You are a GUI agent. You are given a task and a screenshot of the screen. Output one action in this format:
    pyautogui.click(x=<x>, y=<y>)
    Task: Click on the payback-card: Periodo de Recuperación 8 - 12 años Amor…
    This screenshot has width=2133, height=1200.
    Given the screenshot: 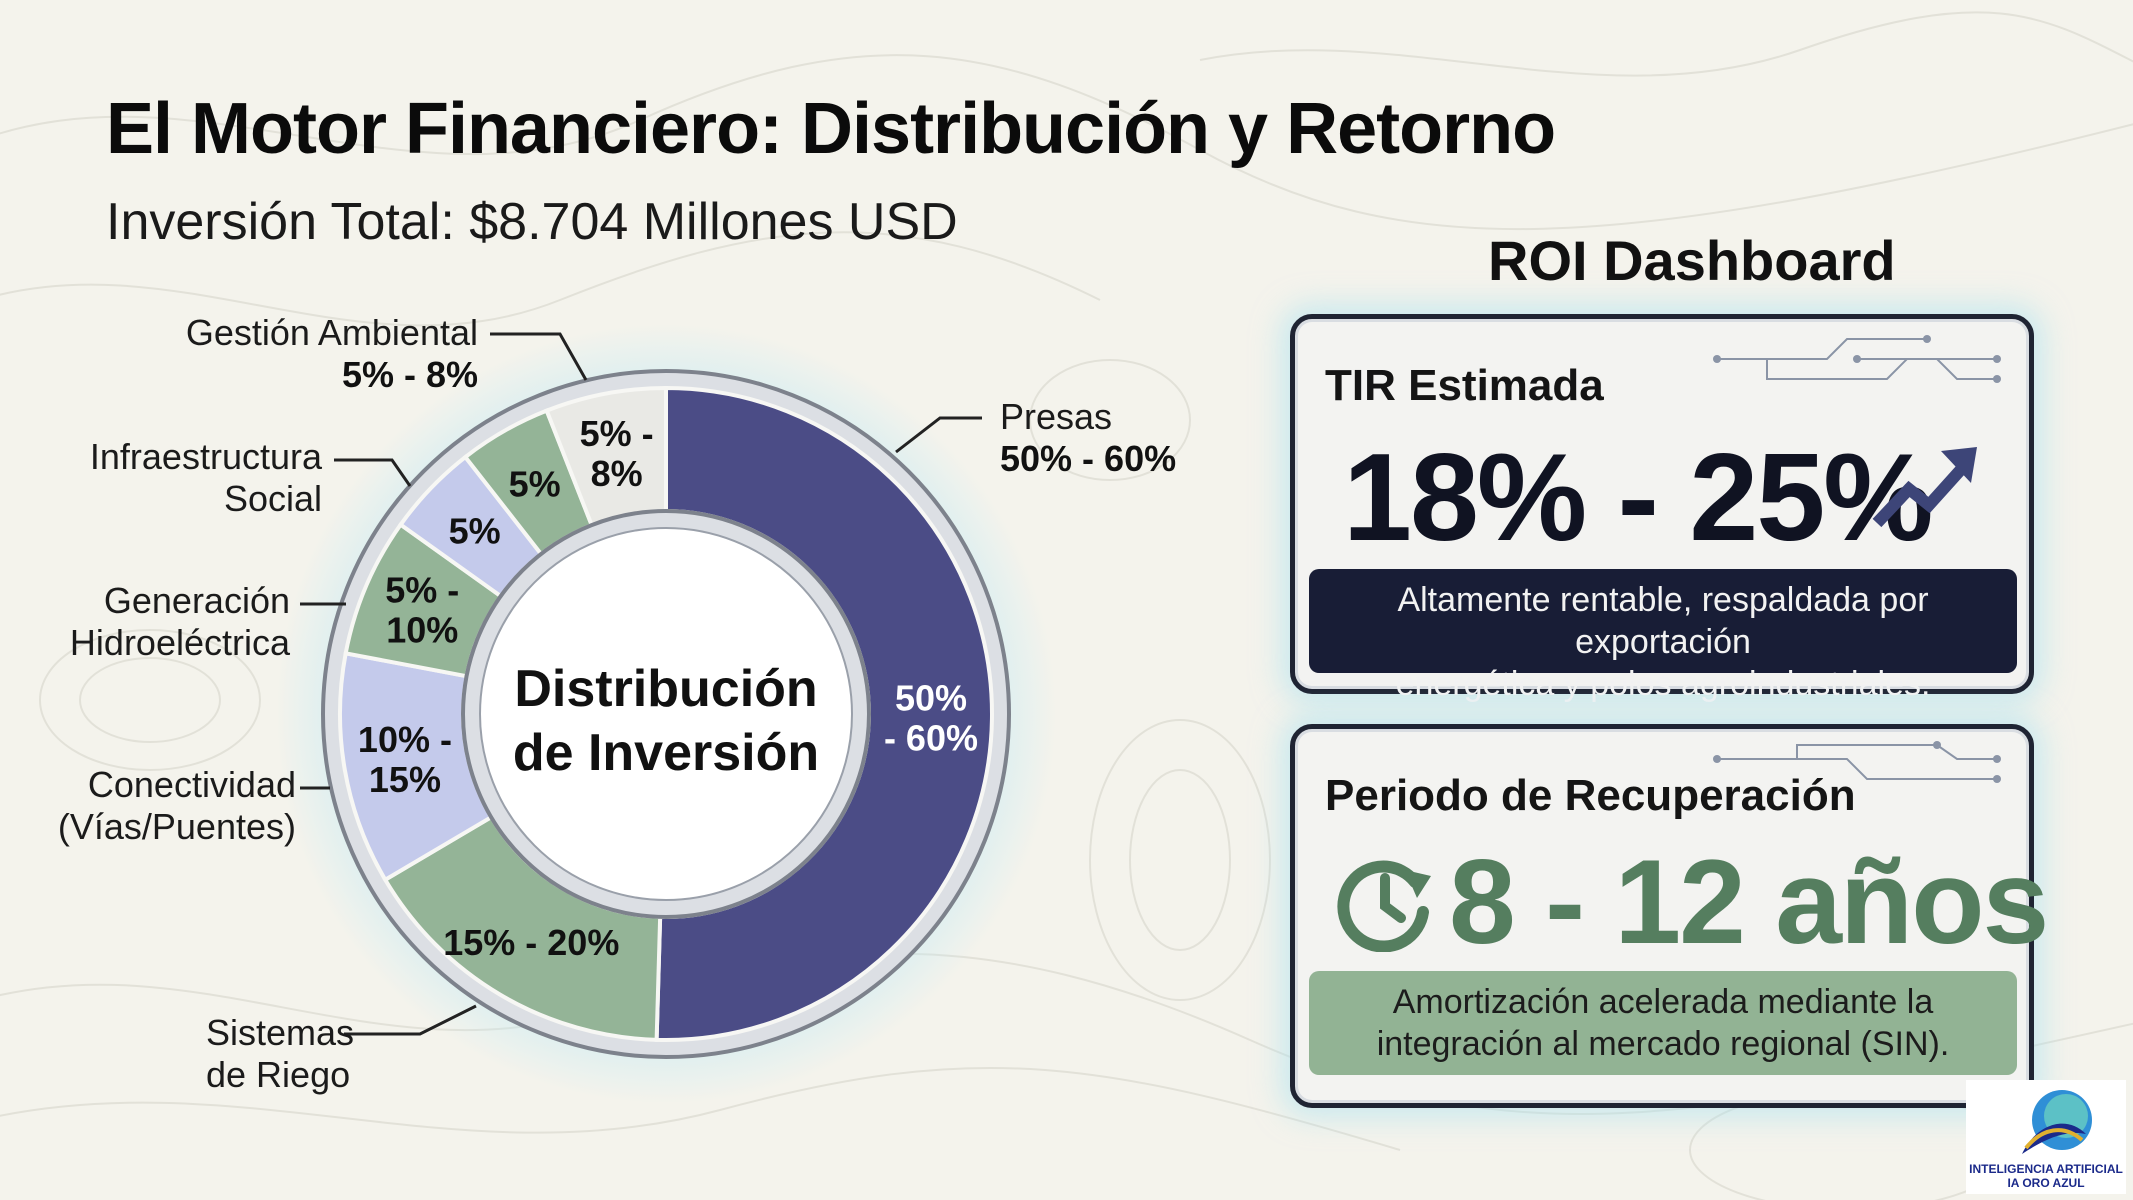 What is the action you would take?
    pyautogui.click(x=1669, y=916)
    